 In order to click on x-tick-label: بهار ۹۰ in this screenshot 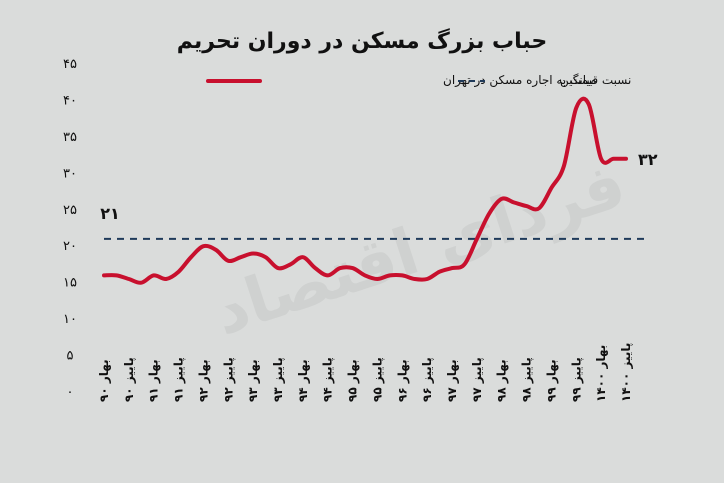, I will do `click(104, 380)`.